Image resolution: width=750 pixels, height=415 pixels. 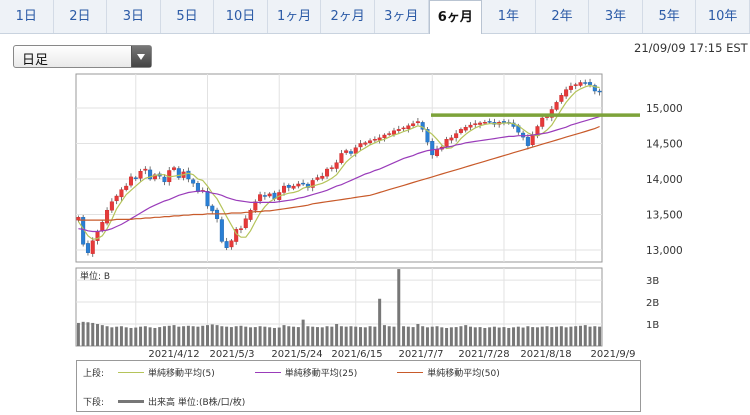 What do you see at coordinates (95, 276) in the screenshot?
I see `volume-unit-label: 単位: B` at bounding box center [95, 276].